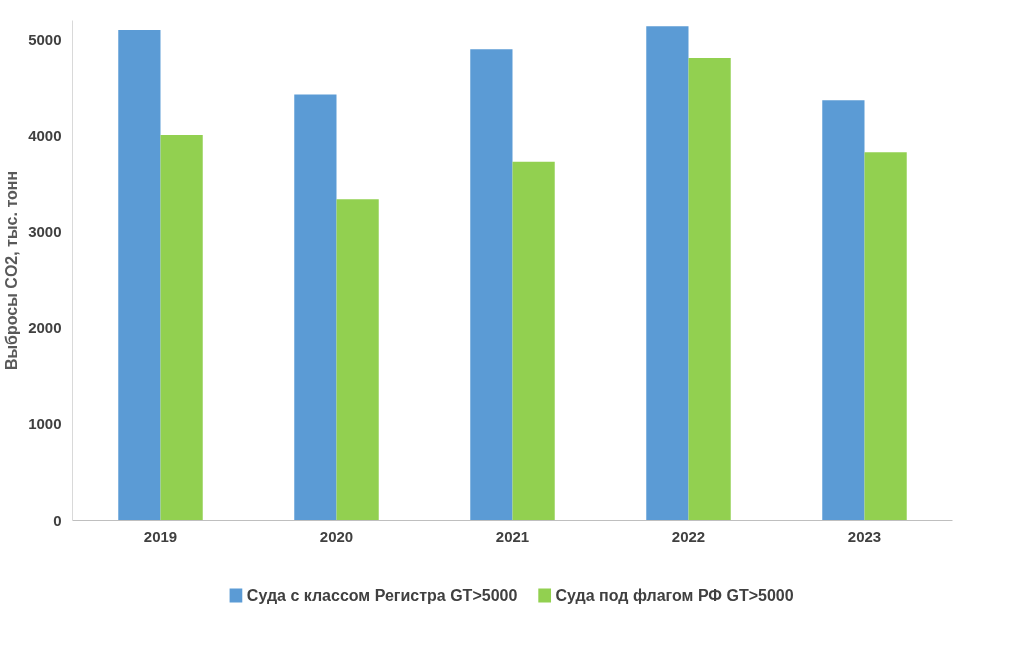  I want to click on x-tick-label: 2021, so click(512, 536).